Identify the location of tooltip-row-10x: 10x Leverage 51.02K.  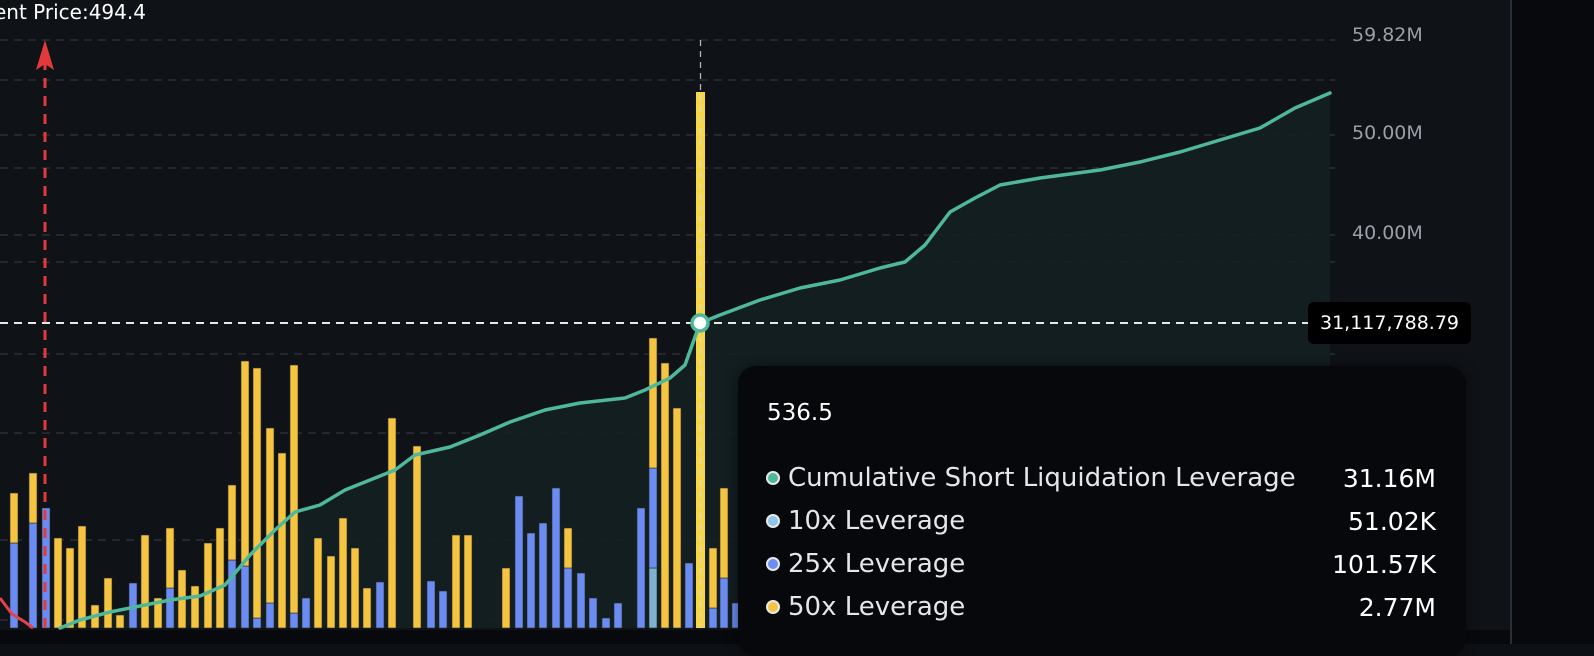
(1101, 521).